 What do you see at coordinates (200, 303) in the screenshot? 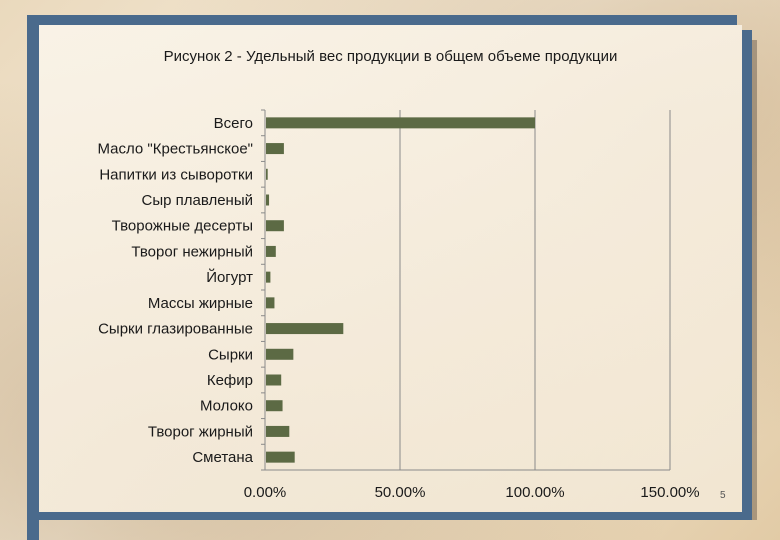
I see `category-label: Массы жирные` at bounding box center [200, 303].